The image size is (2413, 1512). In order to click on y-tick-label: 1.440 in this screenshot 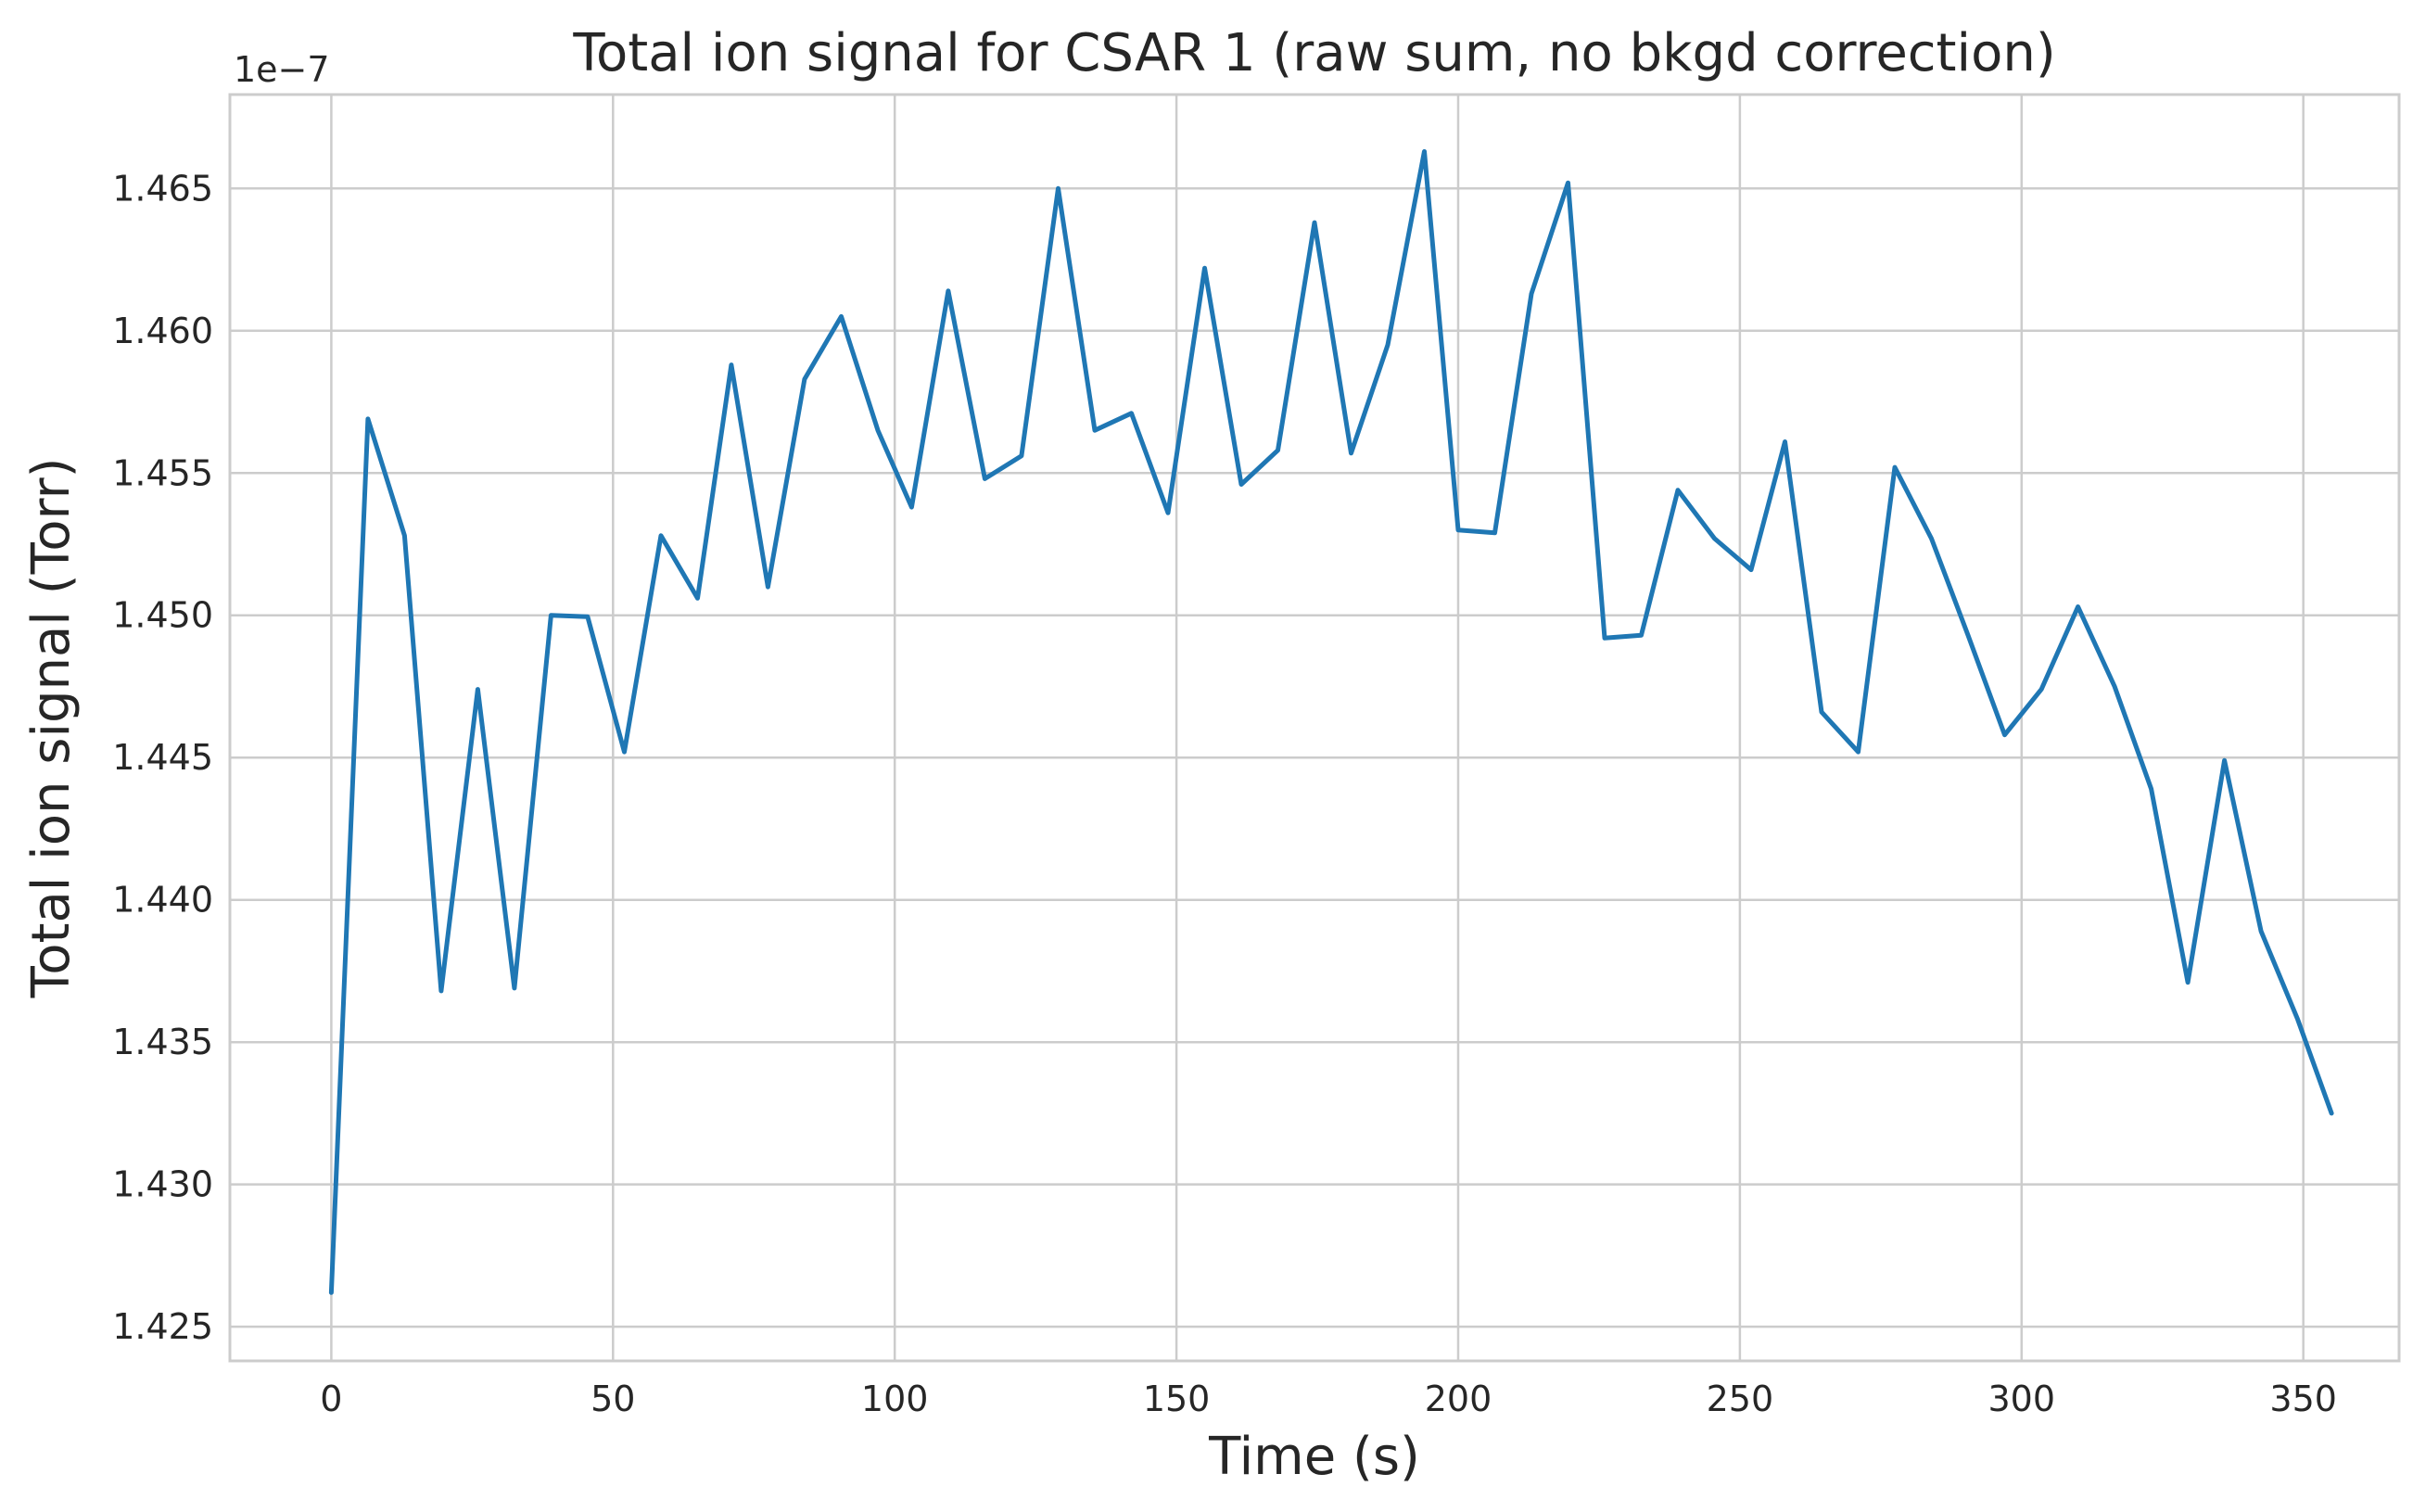, I will do `click(162, 900)`.